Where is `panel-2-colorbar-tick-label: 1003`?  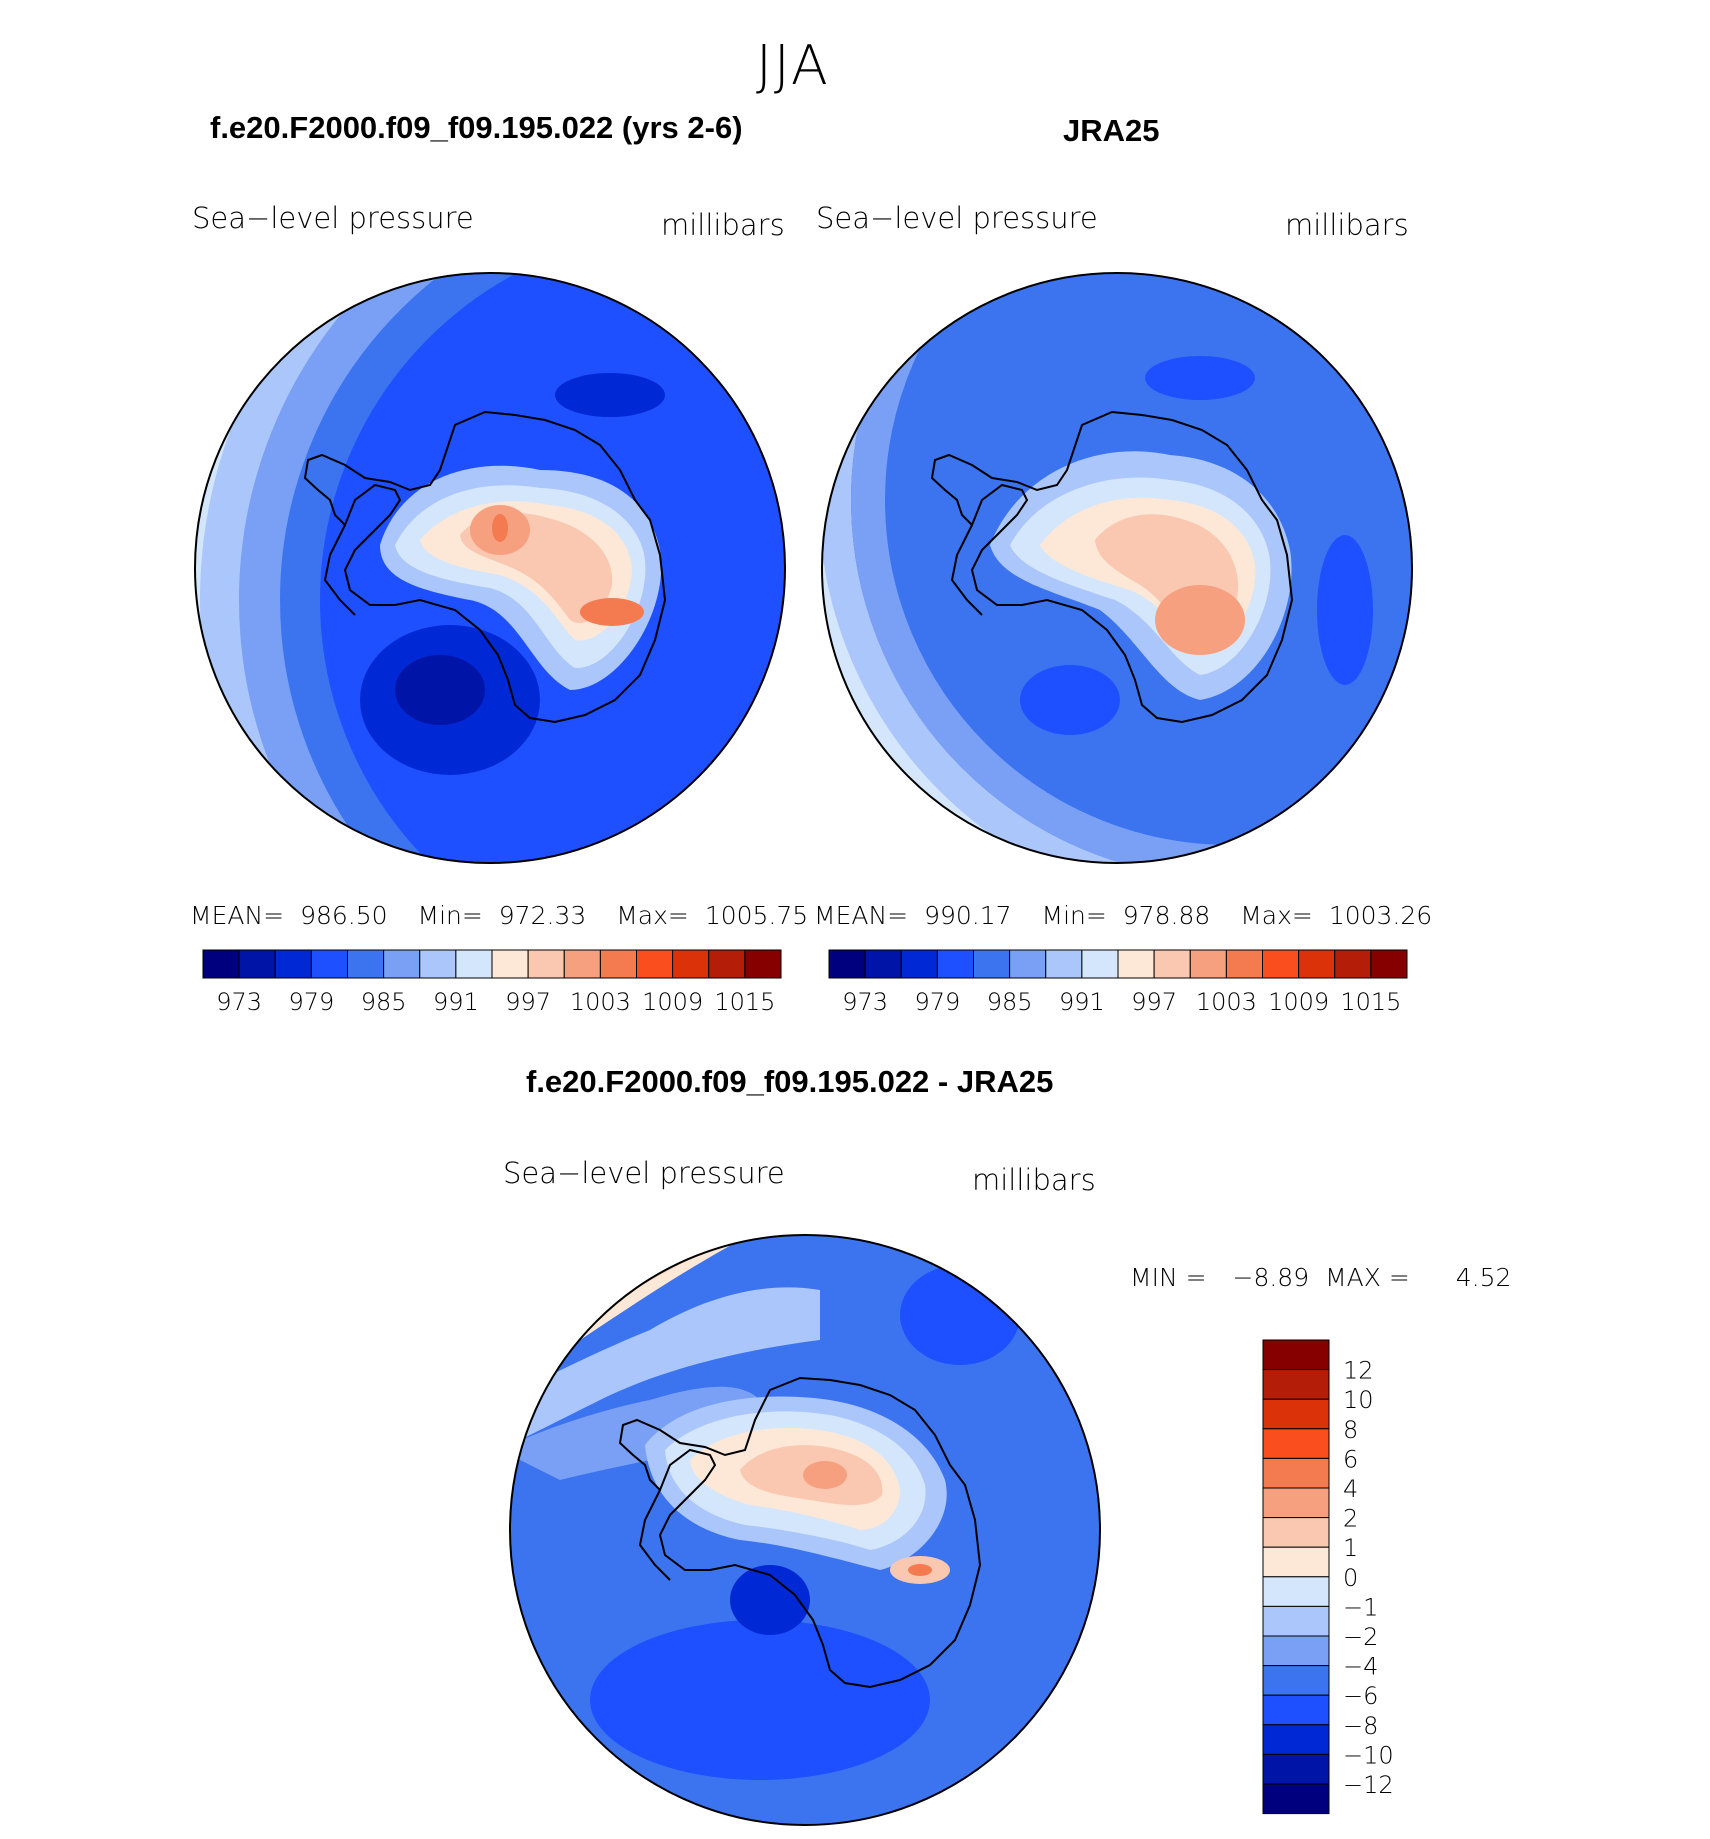
panel-2-colorbar-tick-label: 1003 is located at coordinates (1226, 1002).